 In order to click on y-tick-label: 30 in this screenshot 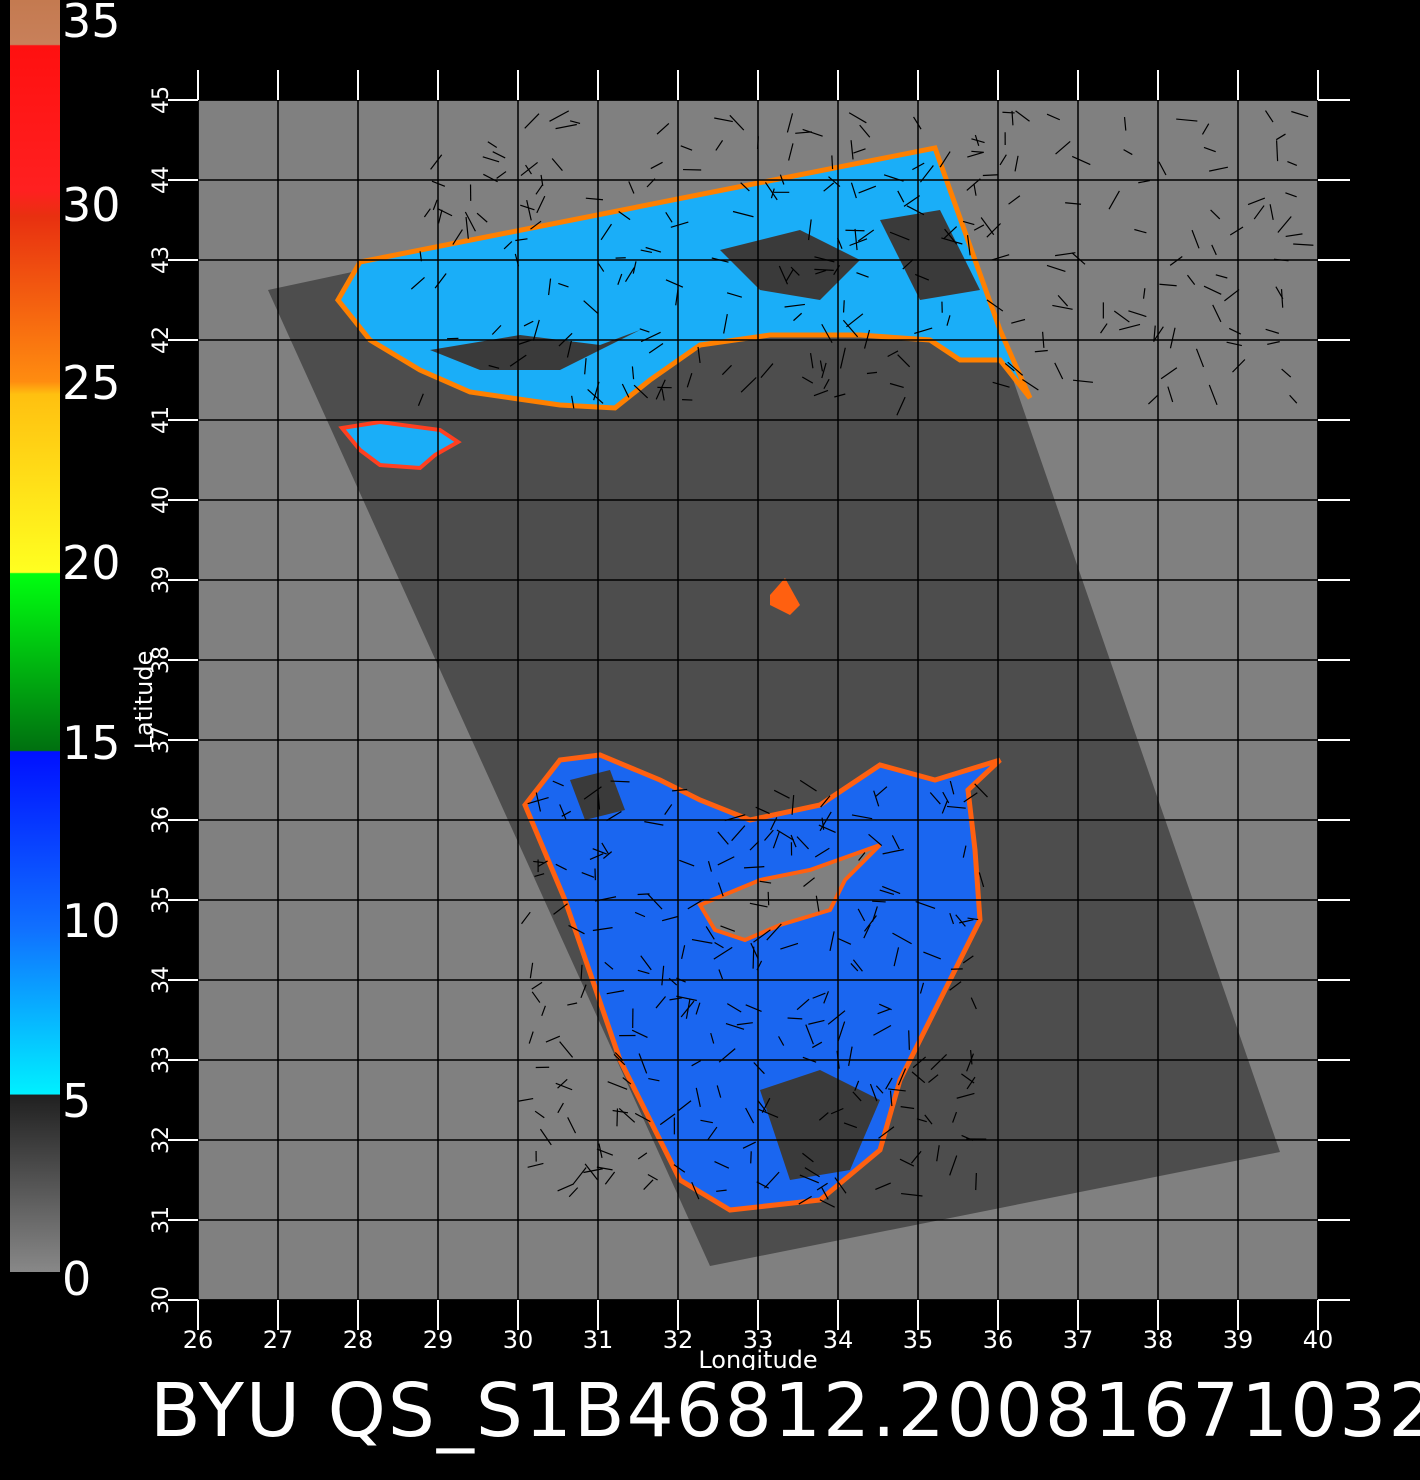, I will do `click(161, 1300)`.